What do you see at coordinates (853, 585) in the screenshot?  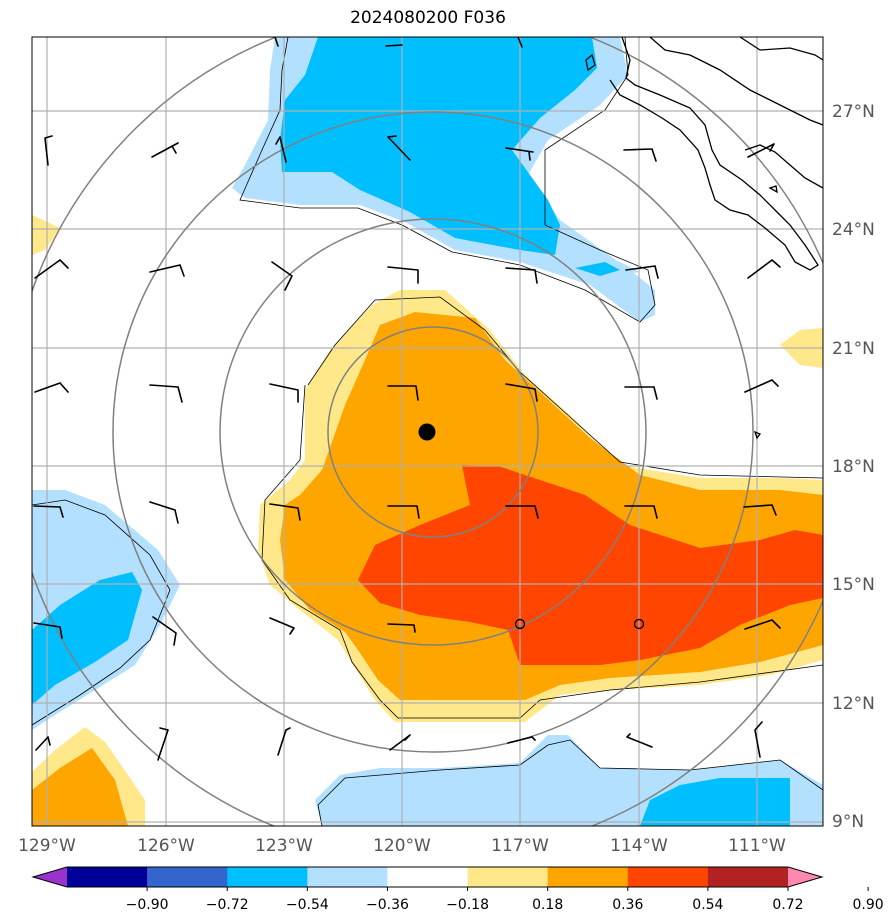 I see `lat-label: 15°N` at bounding box center [853, 585].